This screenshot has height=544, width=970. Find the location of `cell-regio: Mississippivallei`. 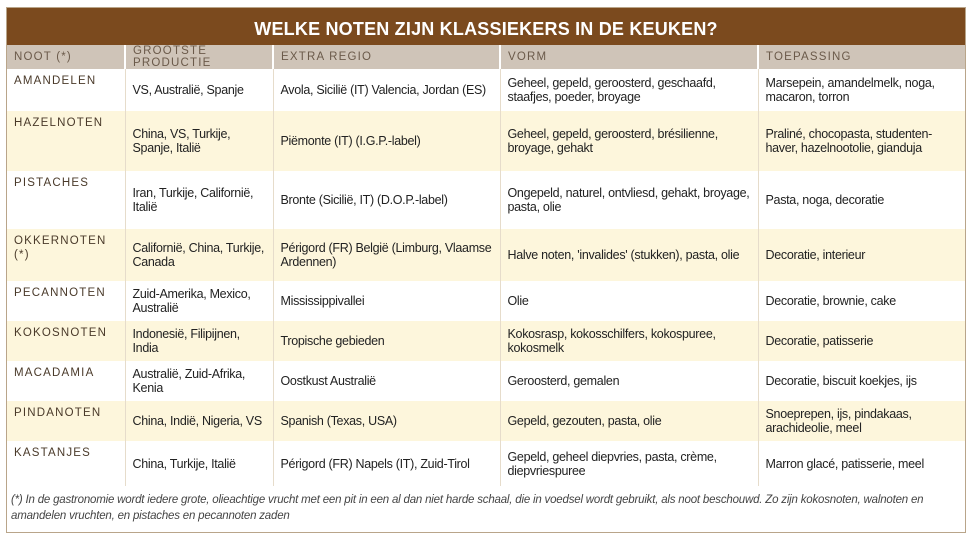

cell-regio: Mississippivallei is located at coordinates (387, 301).